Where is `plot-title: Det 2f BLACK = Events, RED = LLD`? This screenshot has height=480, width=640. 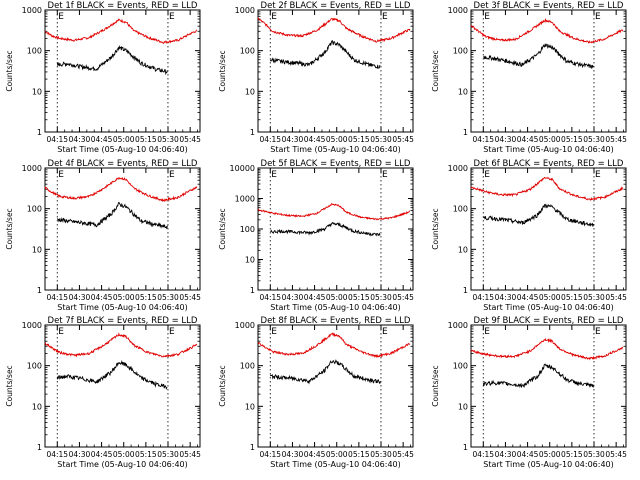
plot-title: Det 2f BLACK = Events, RED = LLD is located at coordinates (336, 6).